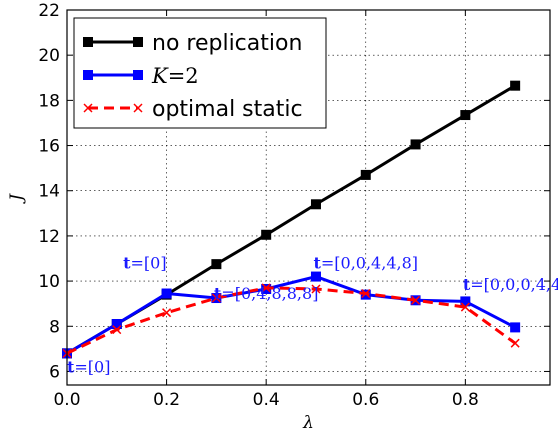 The width and height of the screenshot is (558, 433). Describe the element at coordinates (54, 327) in the screenshot. I see `y-tick-label: 8` at that location.